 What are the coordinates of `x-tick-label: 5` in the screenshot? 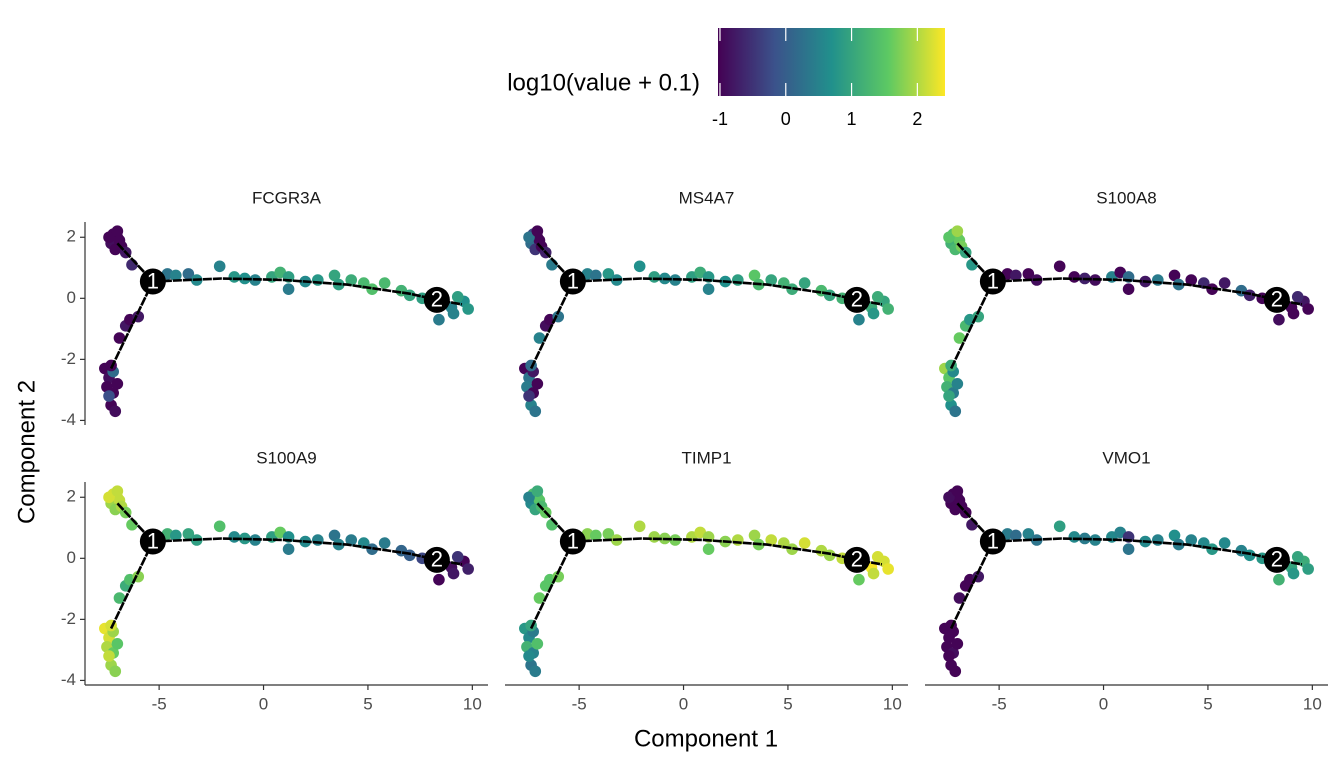 It's located at (1207, 703).